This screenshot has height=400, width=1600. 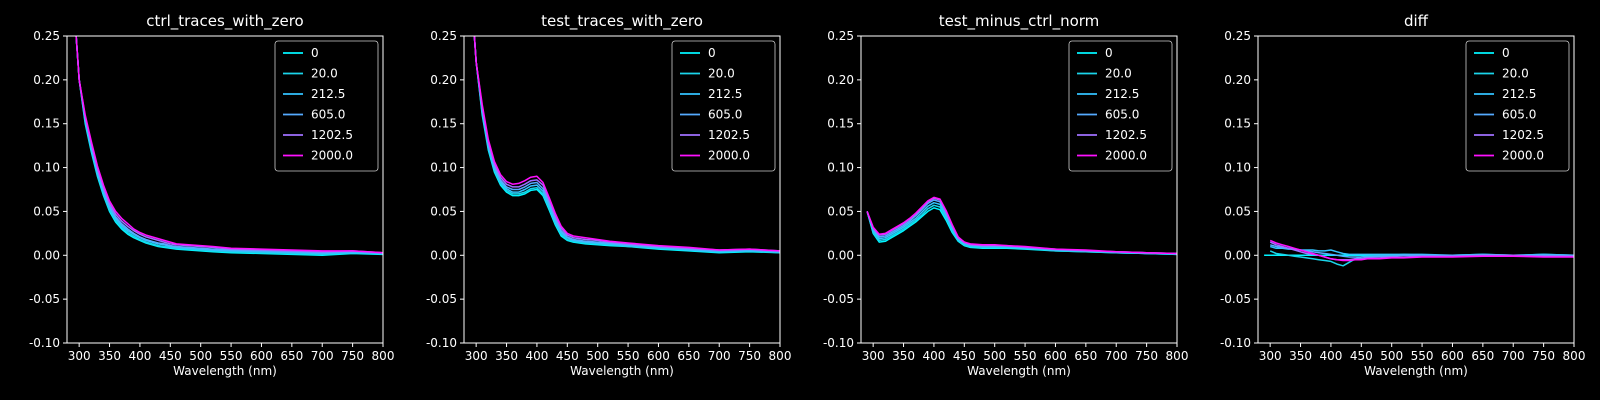 I want to click on y-tick-label: 0.10, so click(x=1237, y=168).